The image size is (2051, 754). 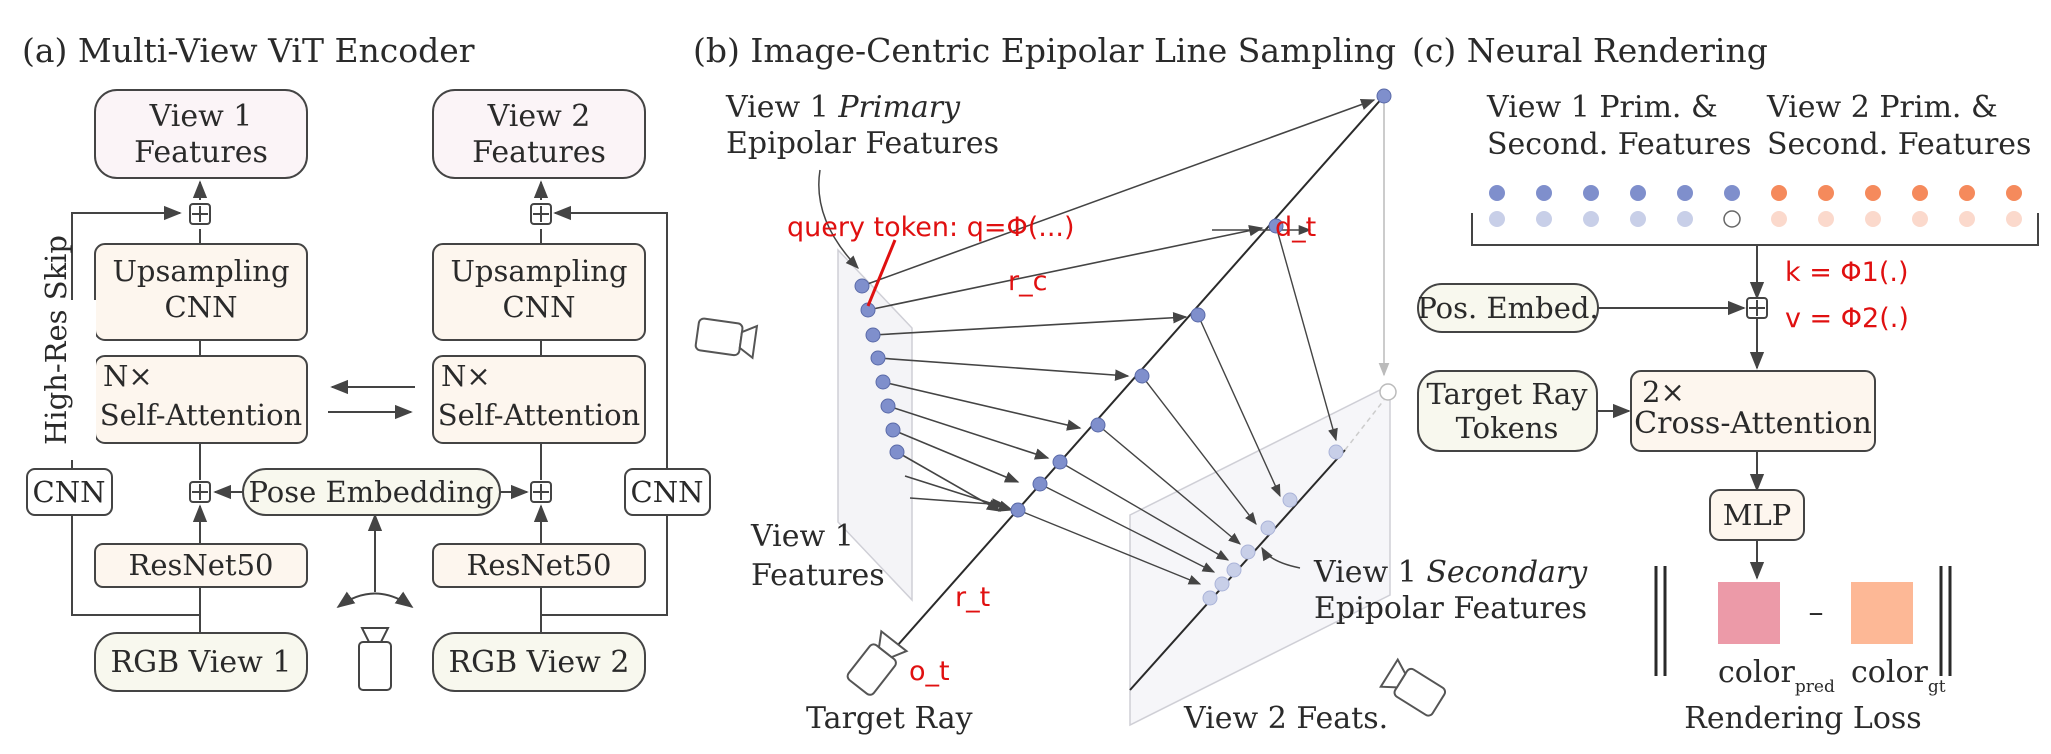 What do you see at coordinates (931, 227) in the screenshot?
I see `query-token-label: query token: q=Φ(...)` at bounding box center [931, 227].